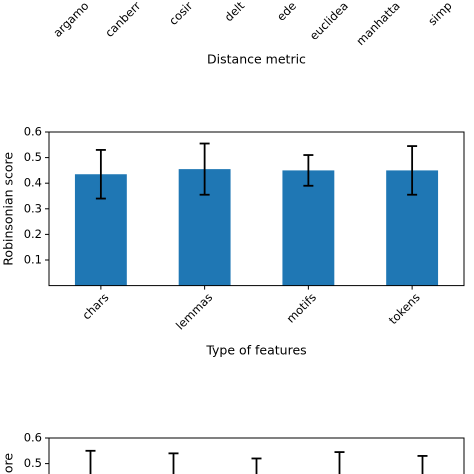 This screenshot has height=474, width=474. I want to click on x-tick-label: euclidea, so click(329, 21).